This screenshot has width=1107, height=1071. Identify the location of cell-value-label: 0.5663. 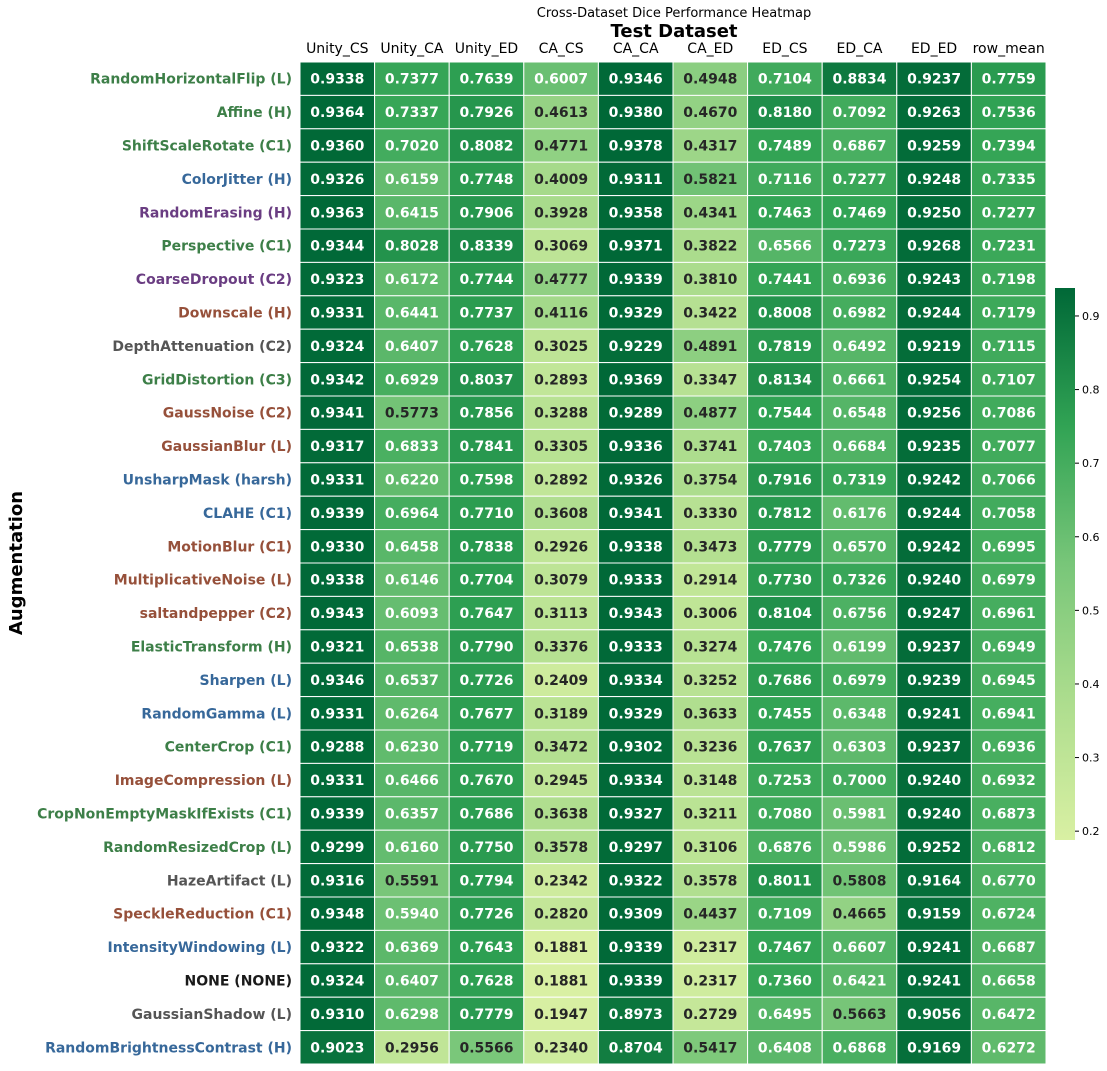
(859, 1015).